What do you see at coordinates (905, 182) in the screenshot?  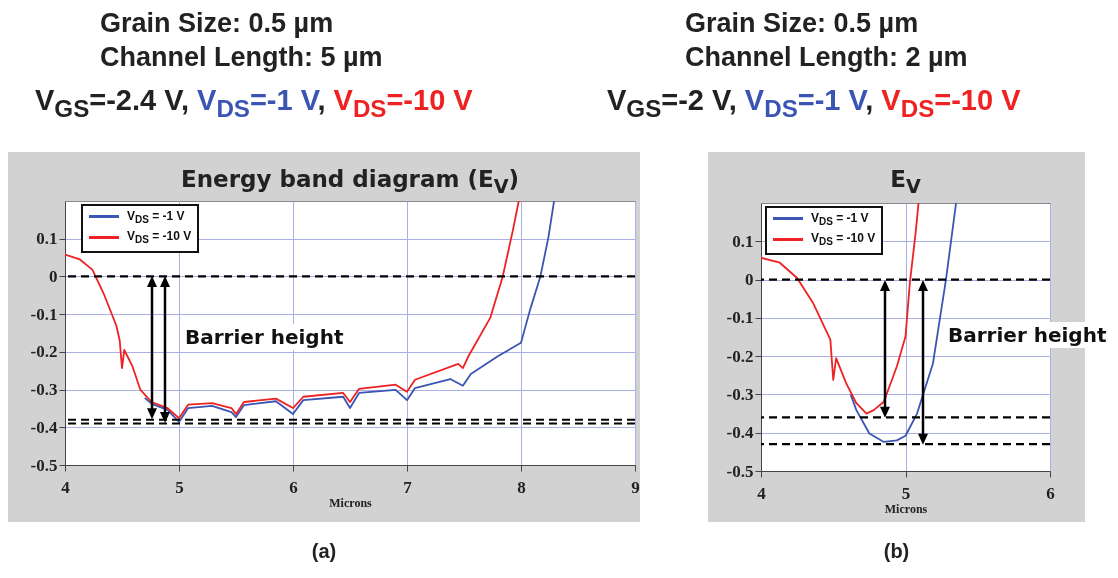 I see `chart-title: E$_{V}$` at bounding box center [905, 182].